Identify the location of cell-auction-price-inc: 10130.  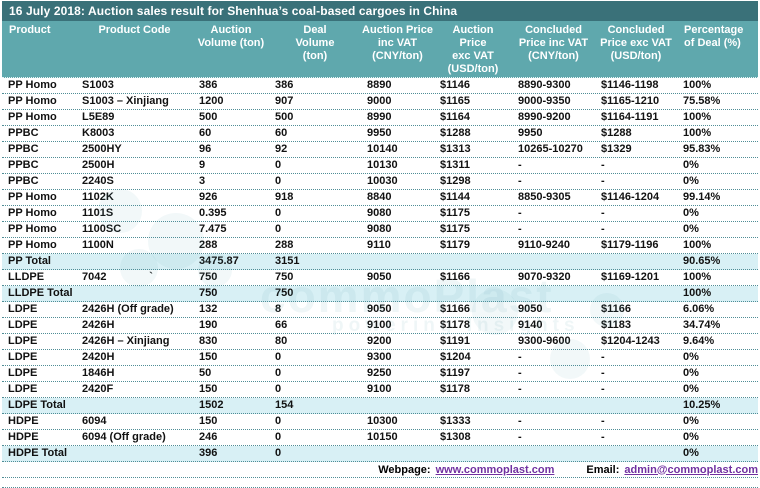
(382, 165).